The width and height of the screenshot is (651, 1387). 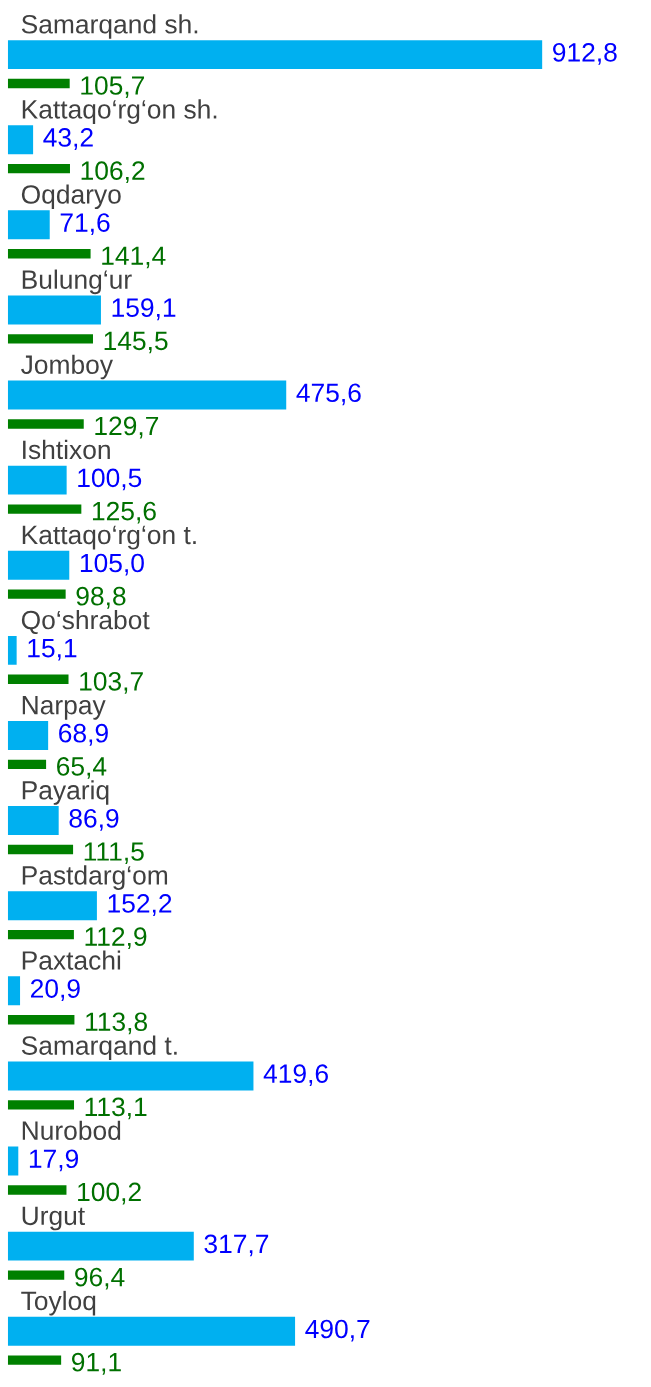 What do you see at coordinates (134, 257) in the screenshot?
I see `data-label: 141,4` at bounding box center [134, 257].